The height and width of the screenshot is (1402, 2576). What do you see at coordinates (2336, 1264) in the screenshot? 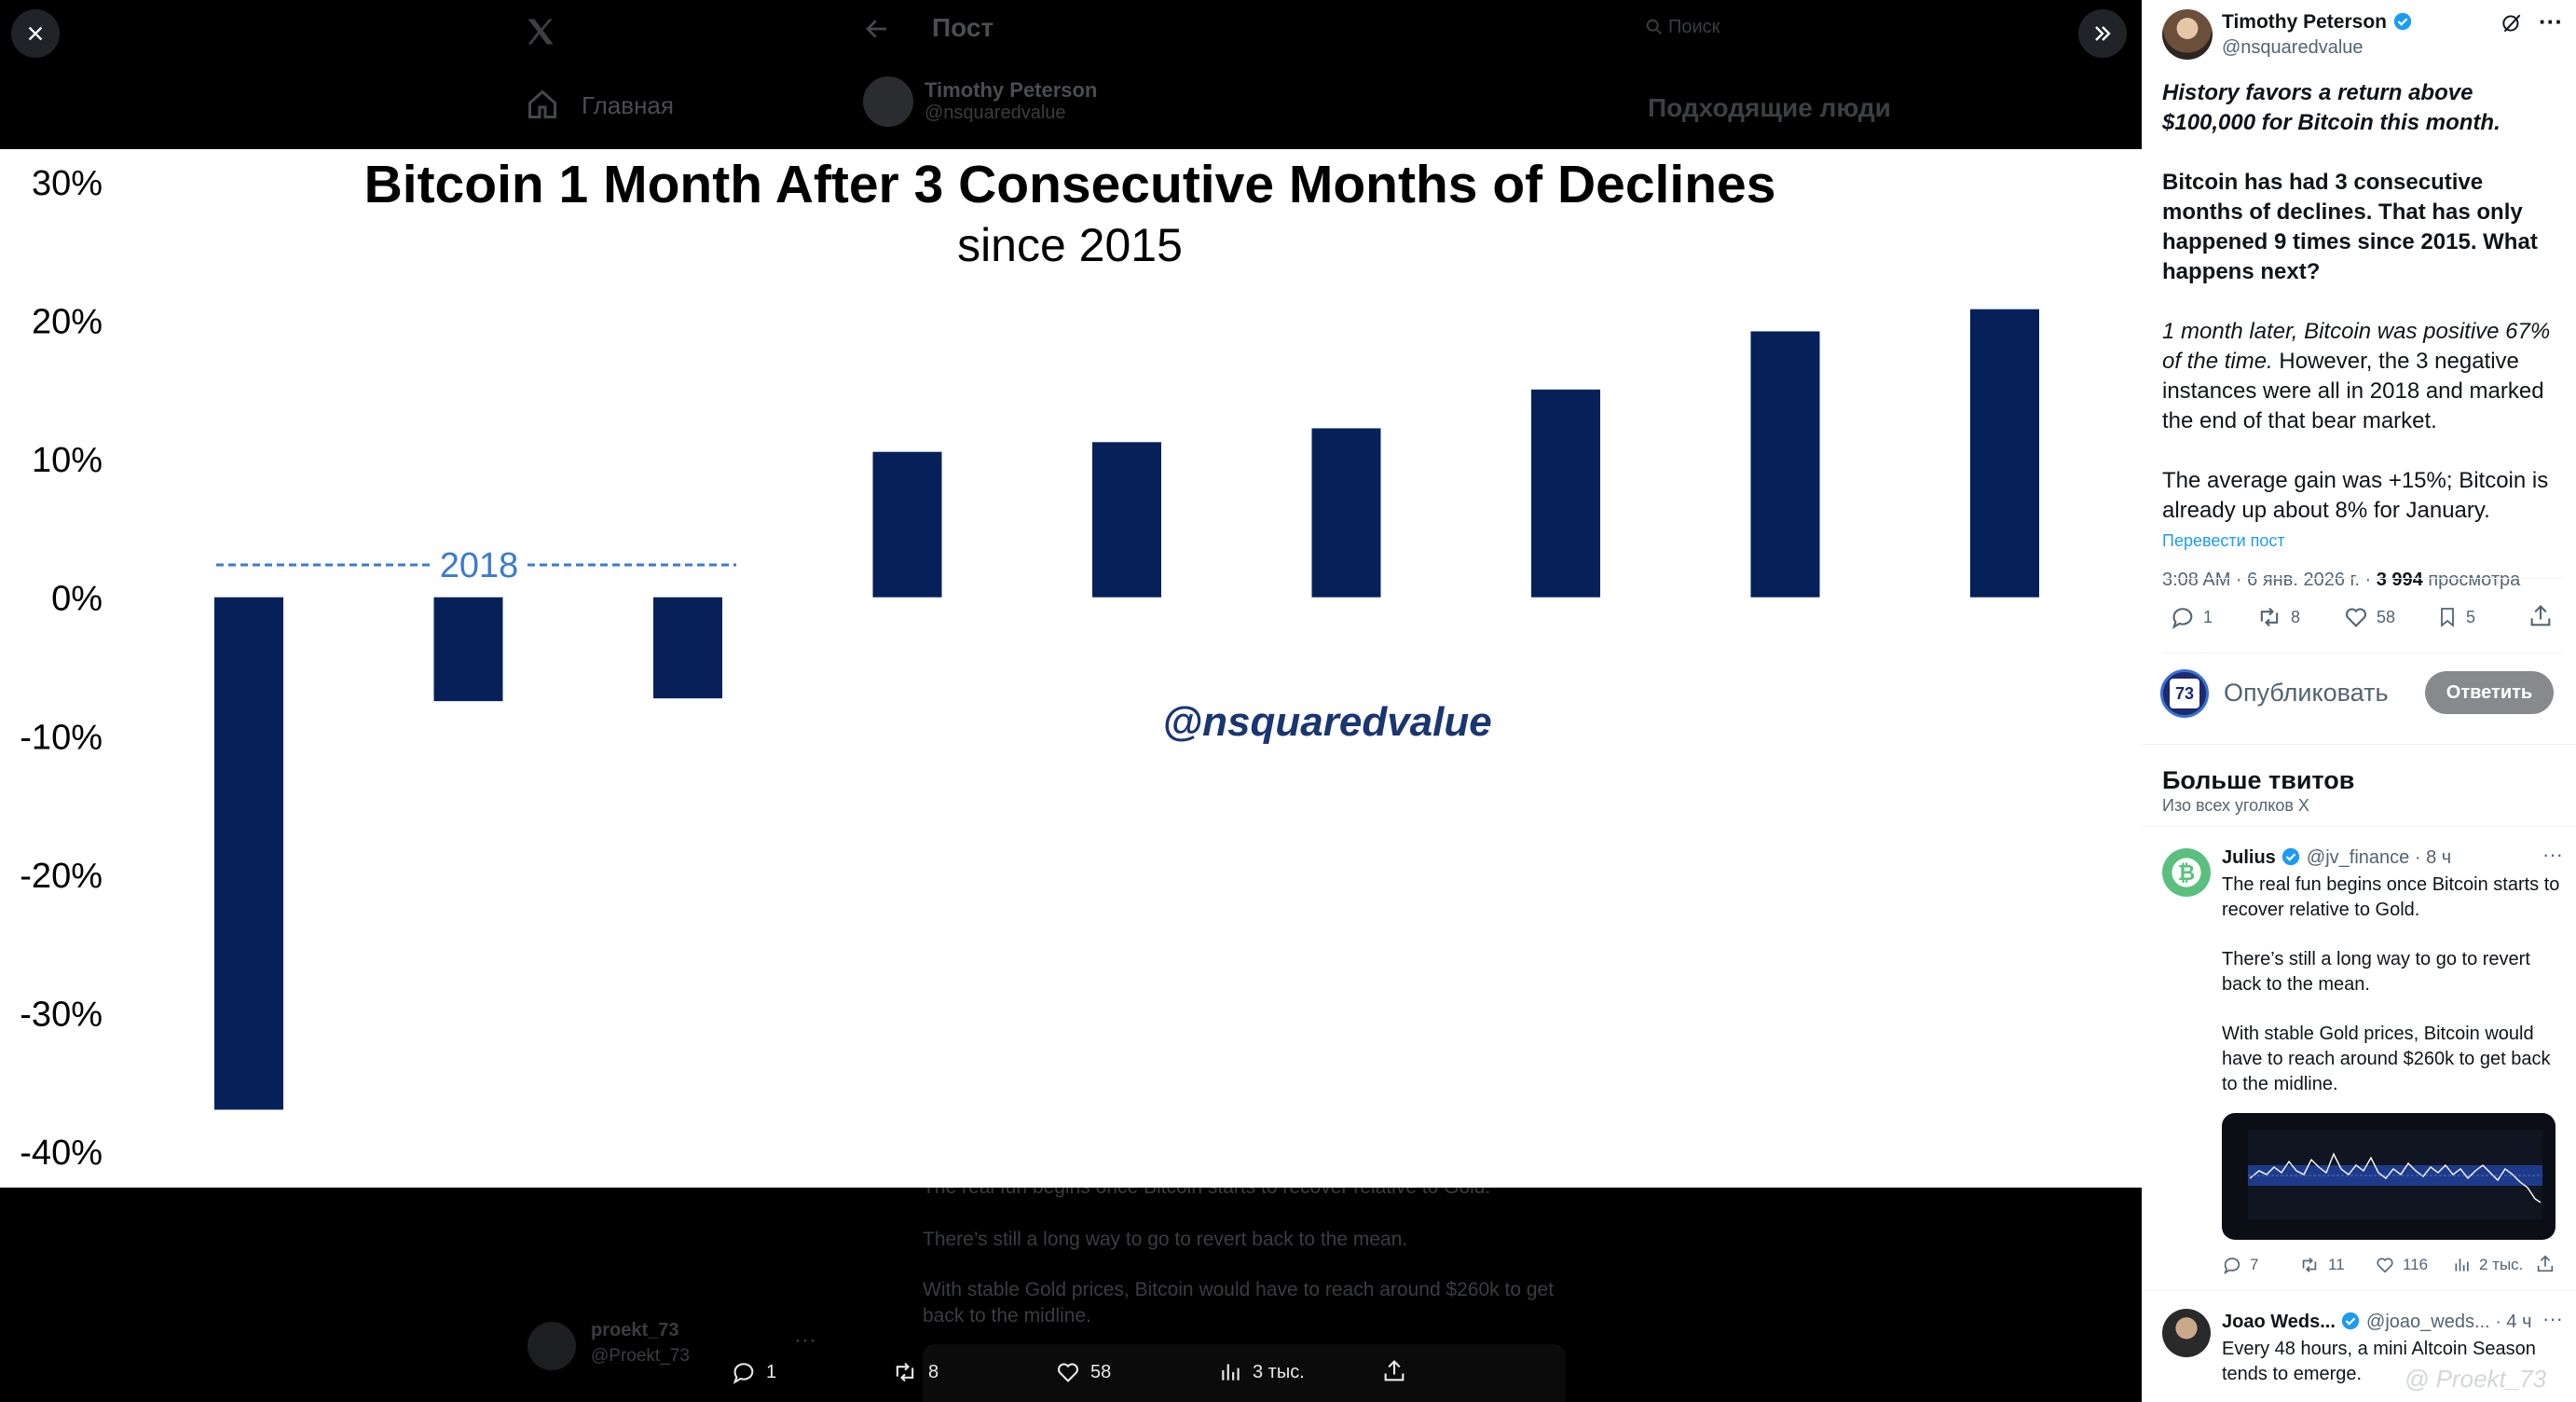
I see `tweet1-repost-count: 11` at bounding box center [2336, 1264].